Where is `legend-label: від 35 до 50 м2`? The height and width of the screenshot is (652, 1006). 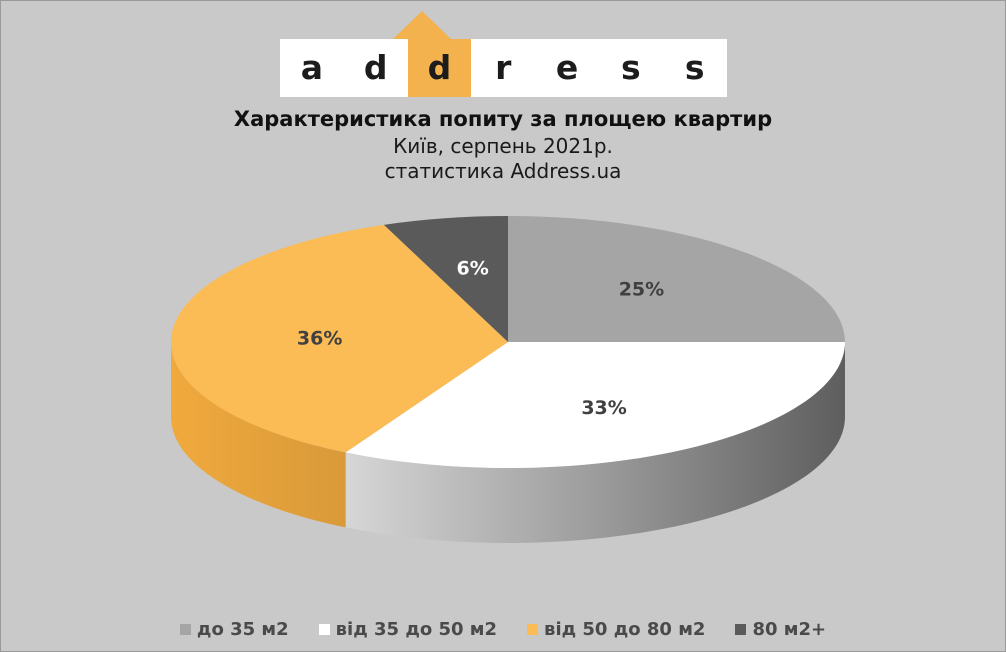 legend-label: від 35 до 50 м2 is located at coordinates (416, 629).